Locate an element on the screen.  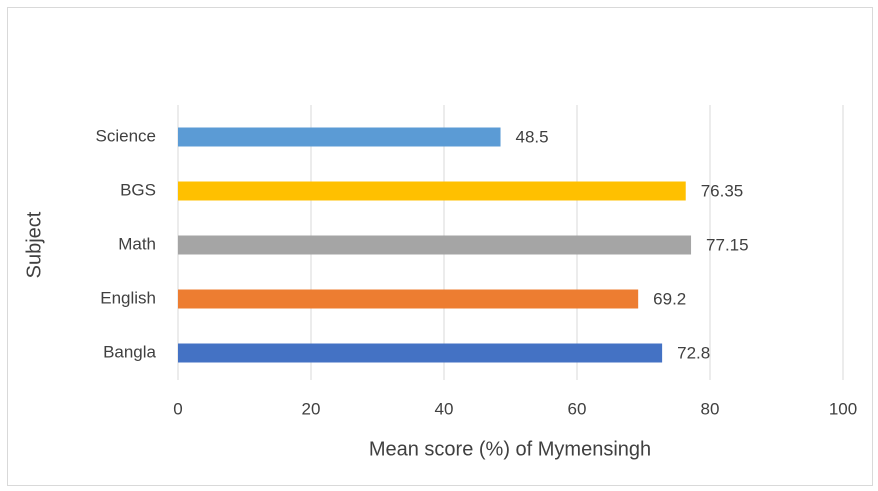
x-tick-label: 20 is located at coordinates (311, 408).